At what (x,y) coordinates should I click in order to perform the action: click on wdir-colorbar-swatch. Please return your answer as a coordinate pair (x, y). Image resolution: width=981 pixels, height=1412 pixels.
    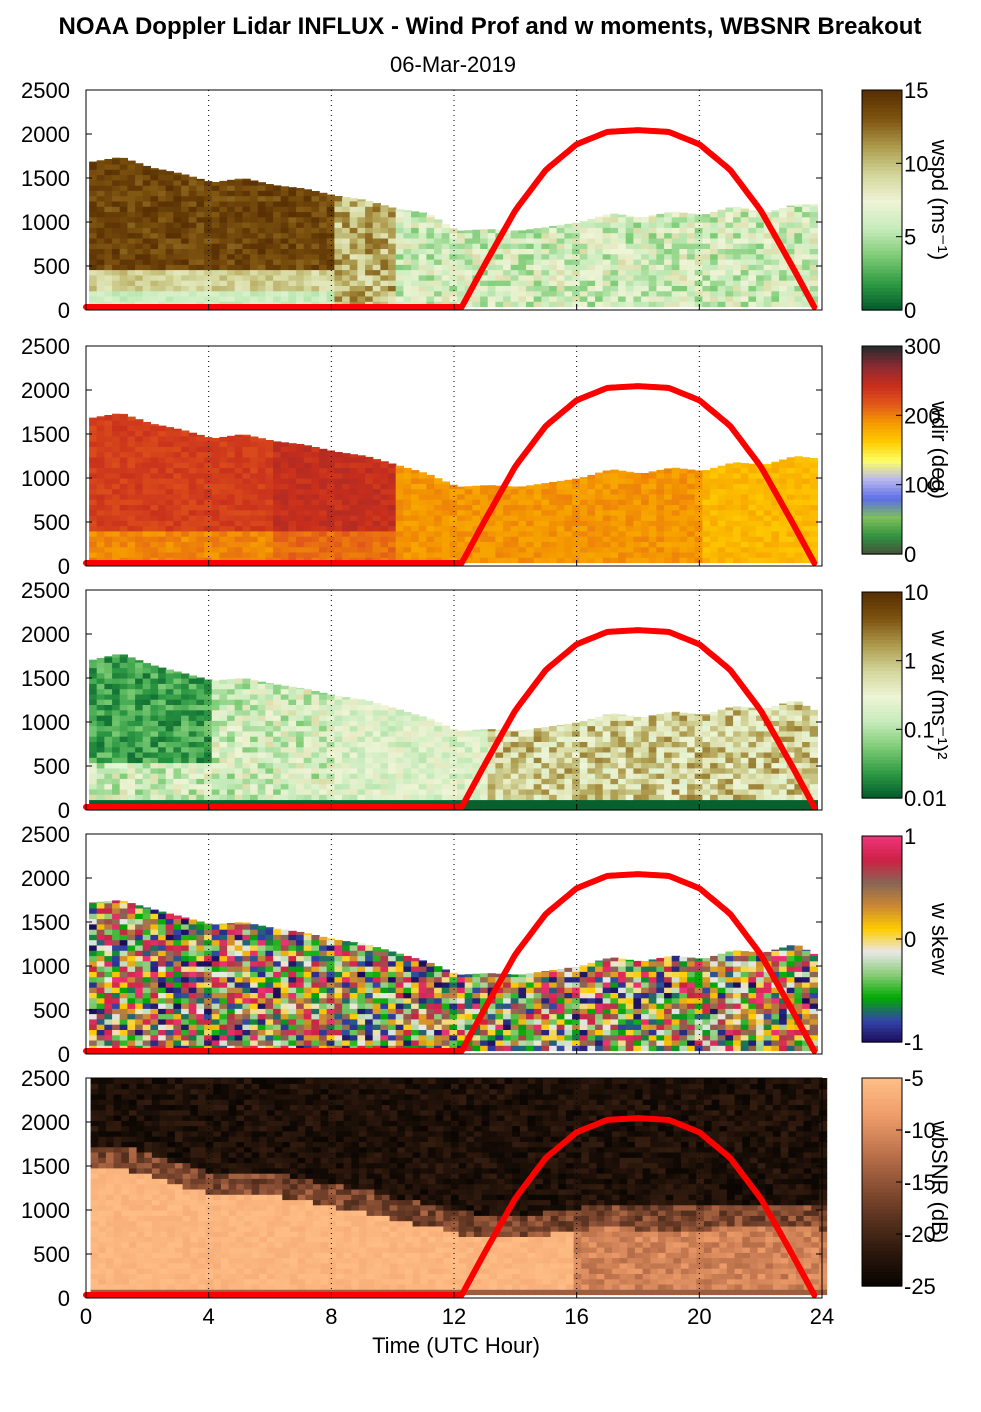
    Looking at the image, I should click on (882, 351).